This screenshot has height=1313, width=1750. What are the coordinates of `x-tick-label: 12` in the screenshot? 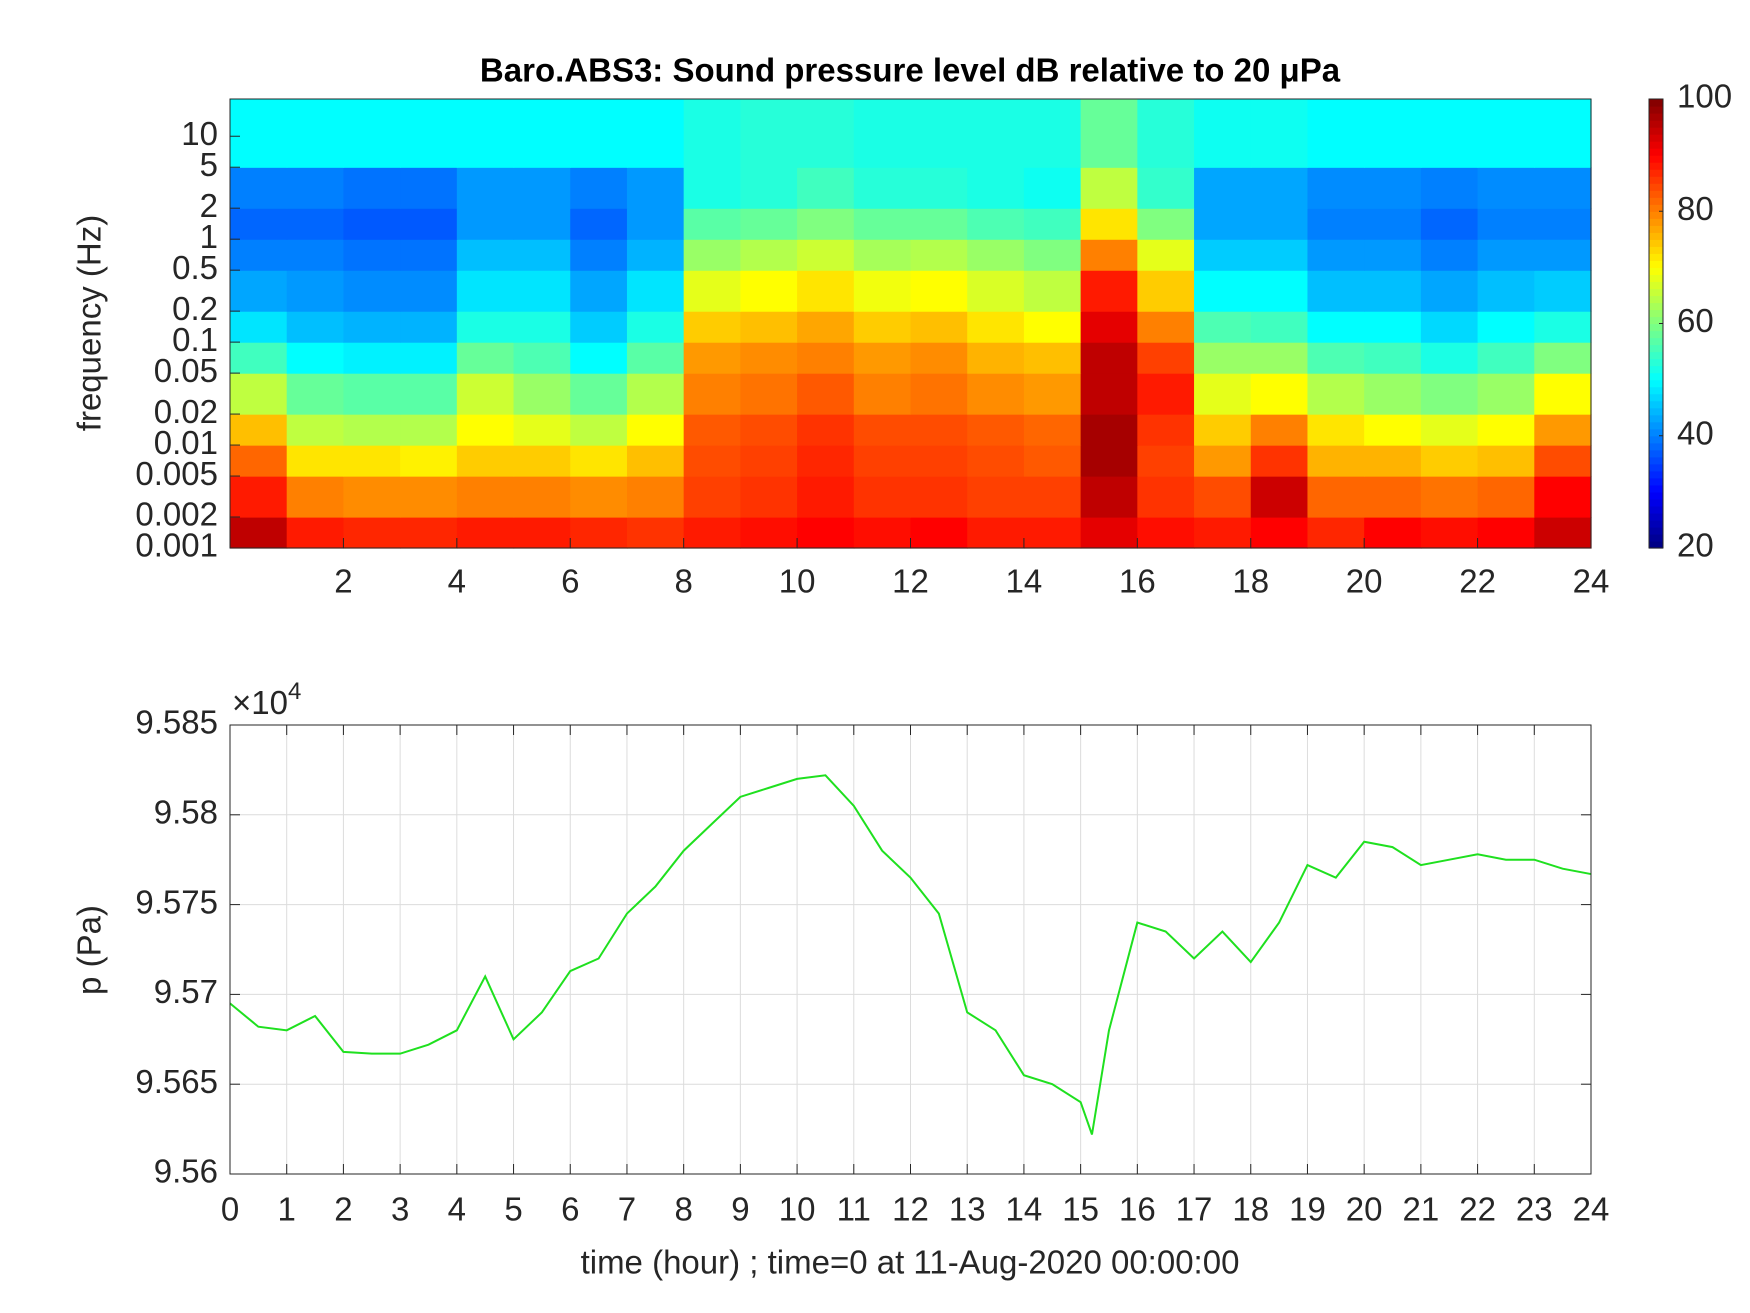 It's located at (910, 581).